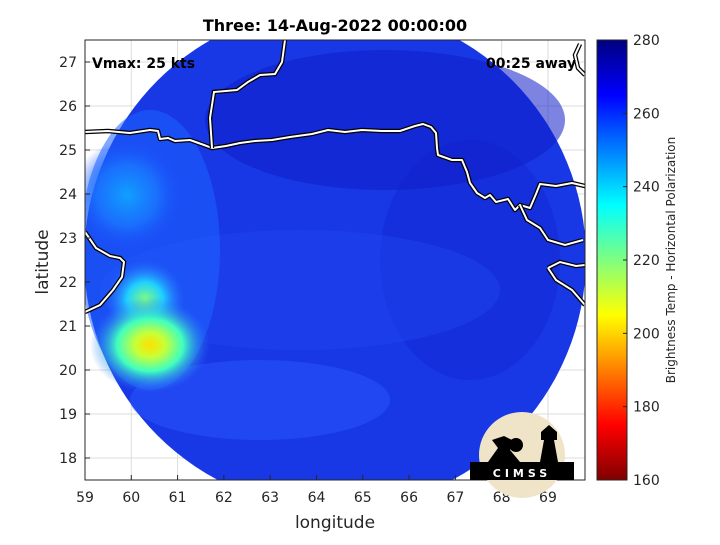 This screenshot has height=545, width=720. I want to click on coastline-oman, so click(105, 272).